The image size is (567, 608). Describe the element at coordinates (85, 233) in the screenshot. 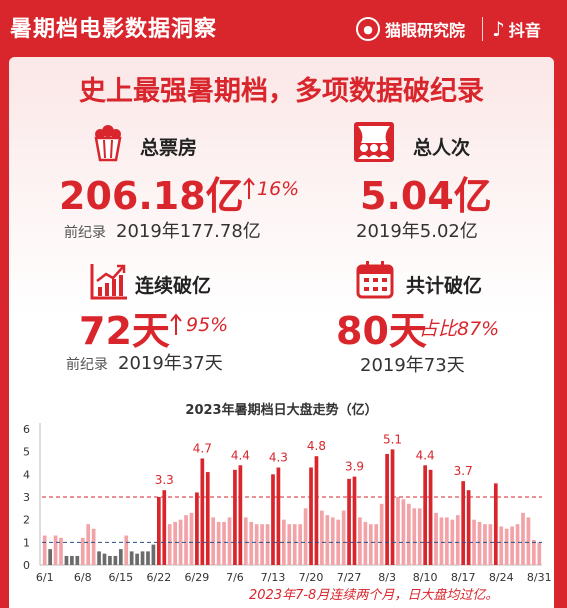

I see `box-office-prev-label: 前纪录` at that location.